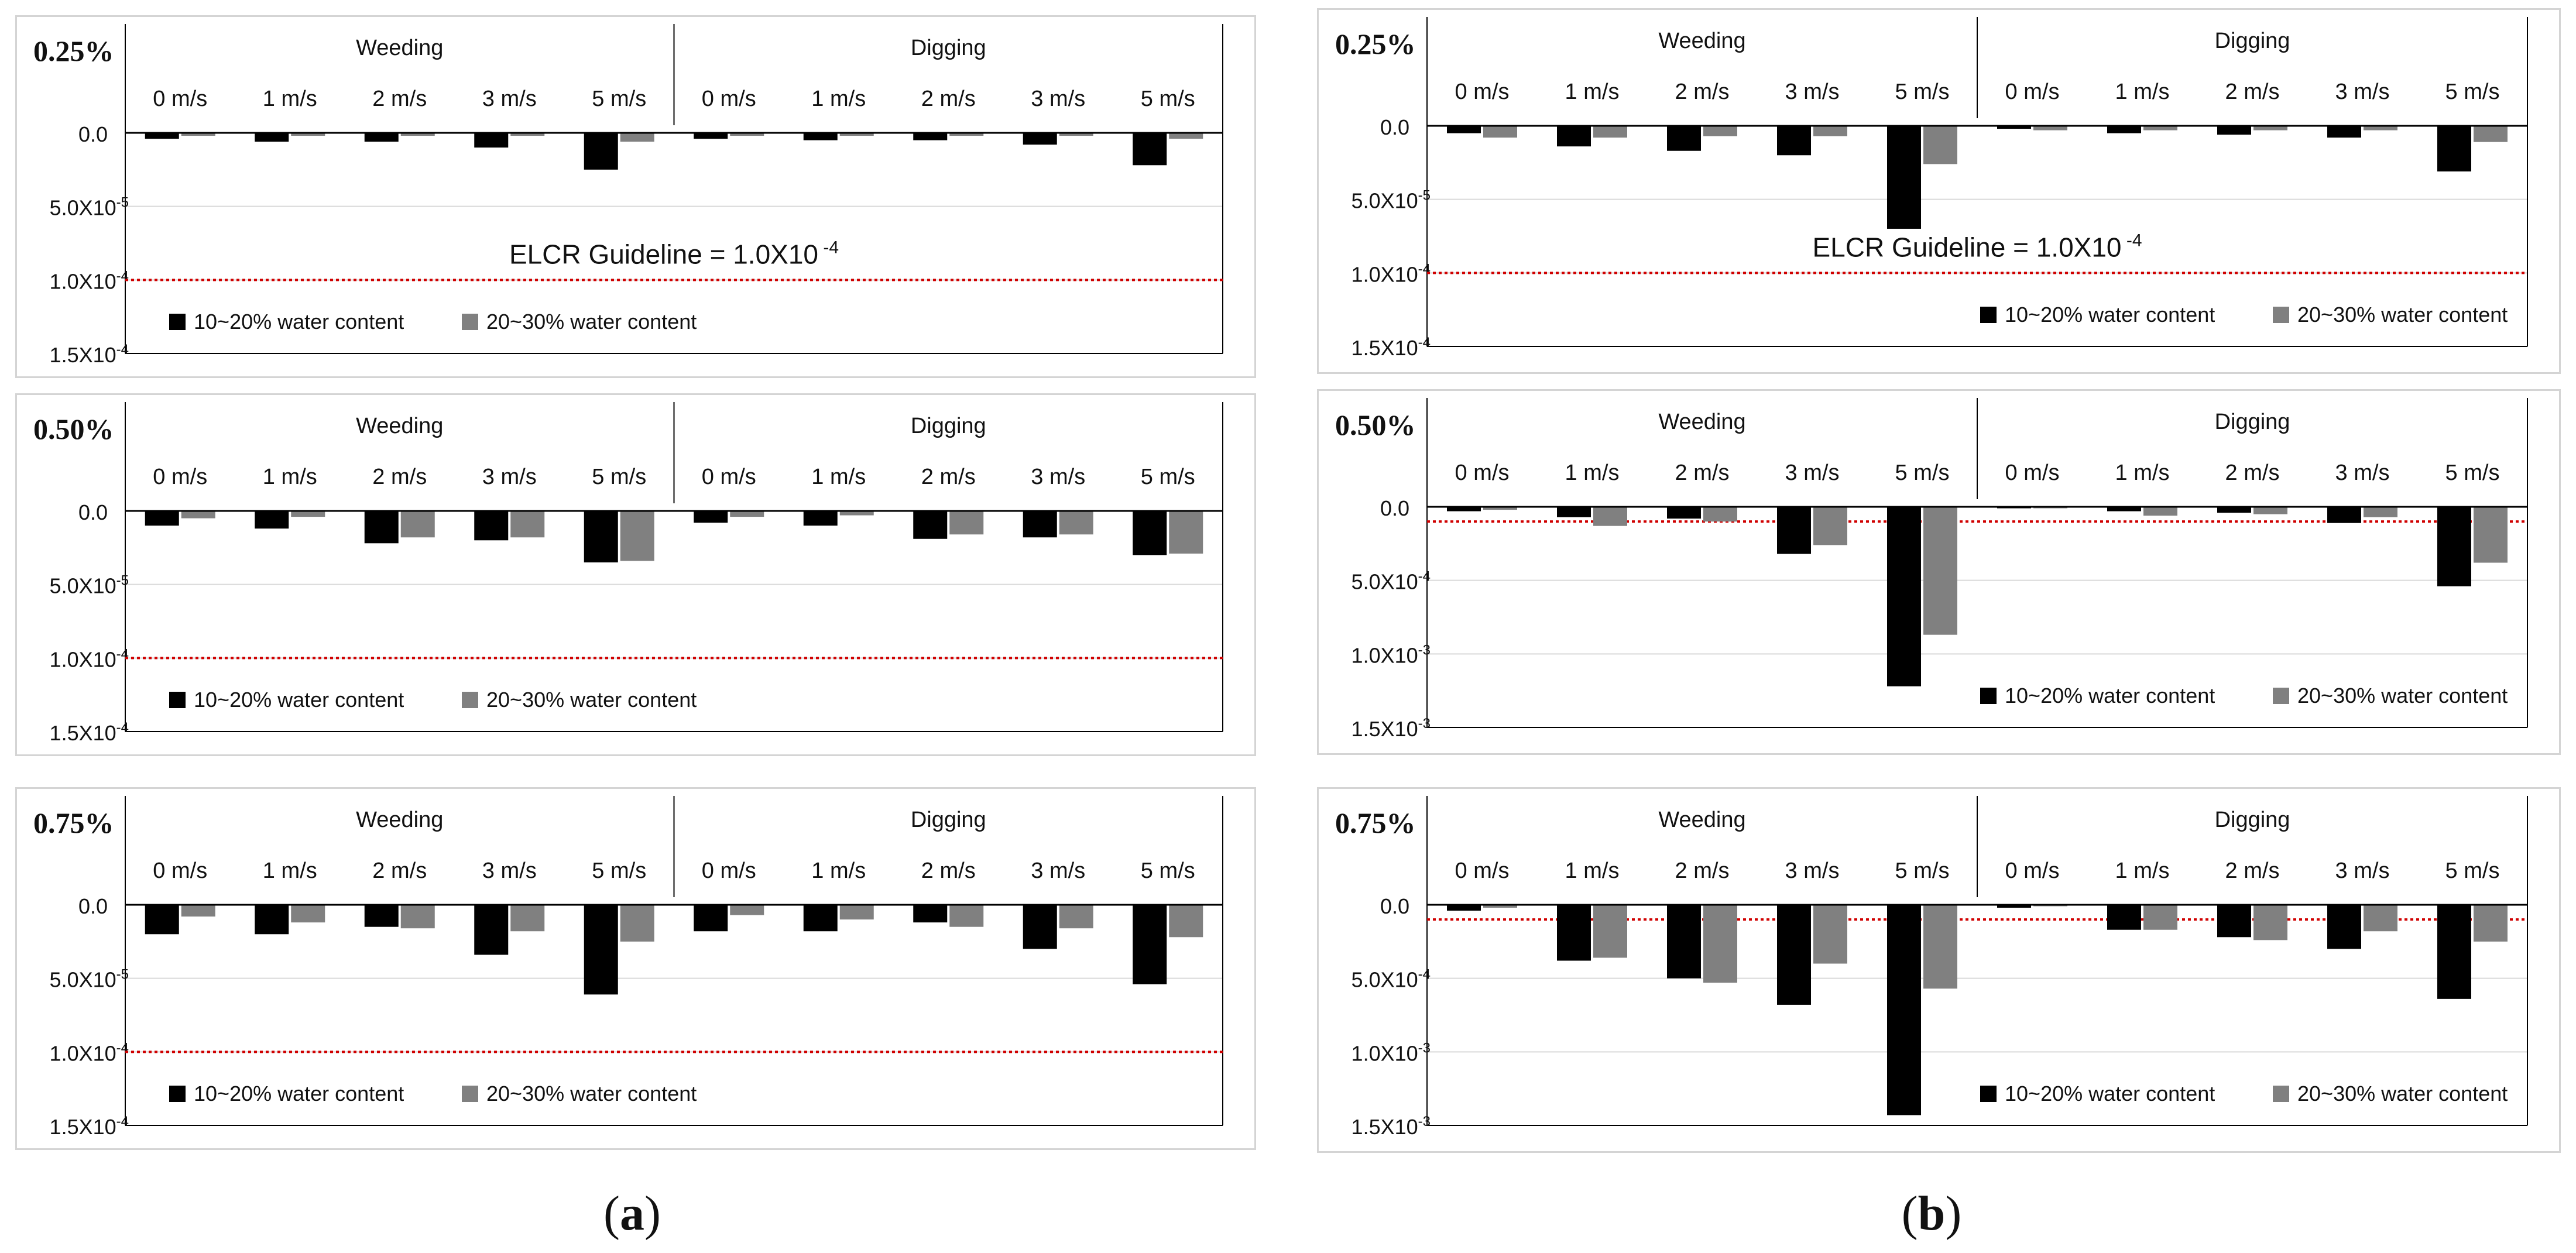 The height and width of the screenshot is (1253, 2576). Describe the element at coordinates (1392, 1052) in the screenshot. I see `y-tick-label: 1.0X10-3` at that location.